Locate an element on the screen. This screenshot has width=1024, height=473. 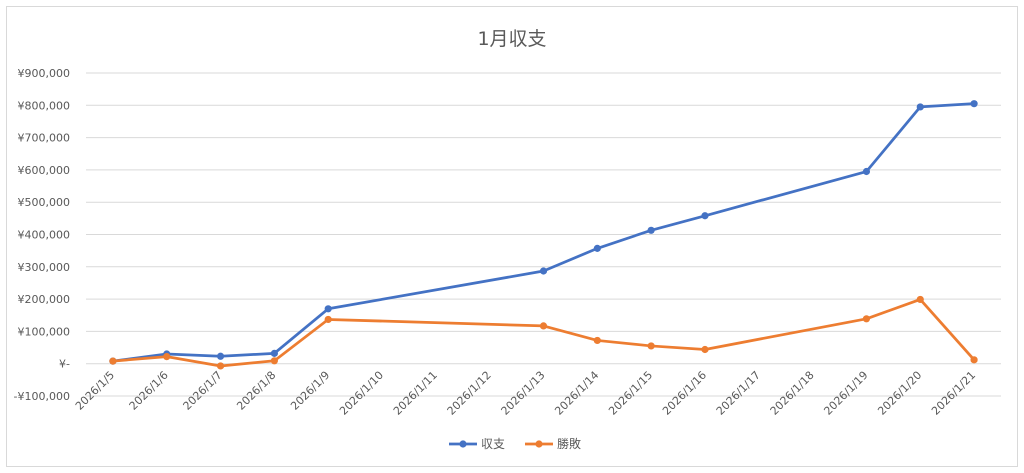
legend-label: 勝敗 is located at coordinates (569, 443).